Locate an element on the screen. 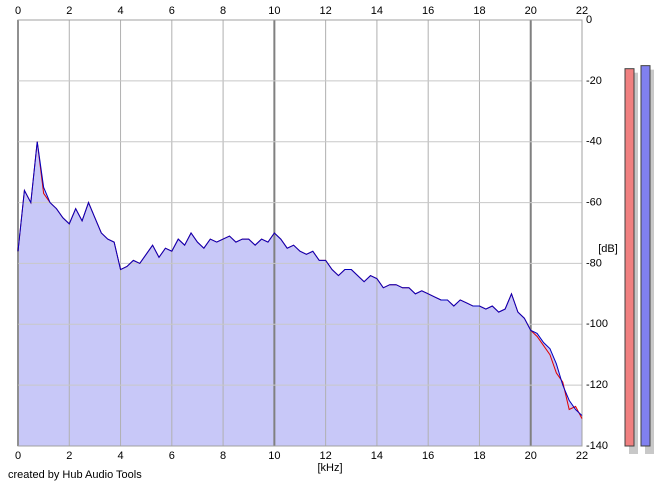 The image size is (665, 492). y-tick-label: -80 is located at coordinates (594, 263).